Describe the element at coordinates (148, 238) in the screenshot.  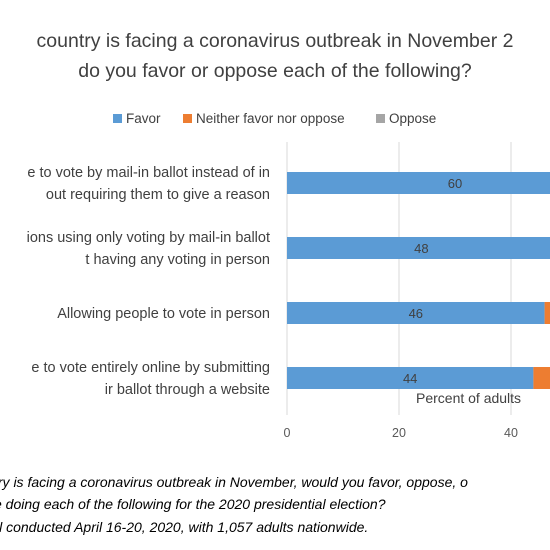
I see `category-label-2-line-1: ions using only voting by mail-in ballot` at that location.